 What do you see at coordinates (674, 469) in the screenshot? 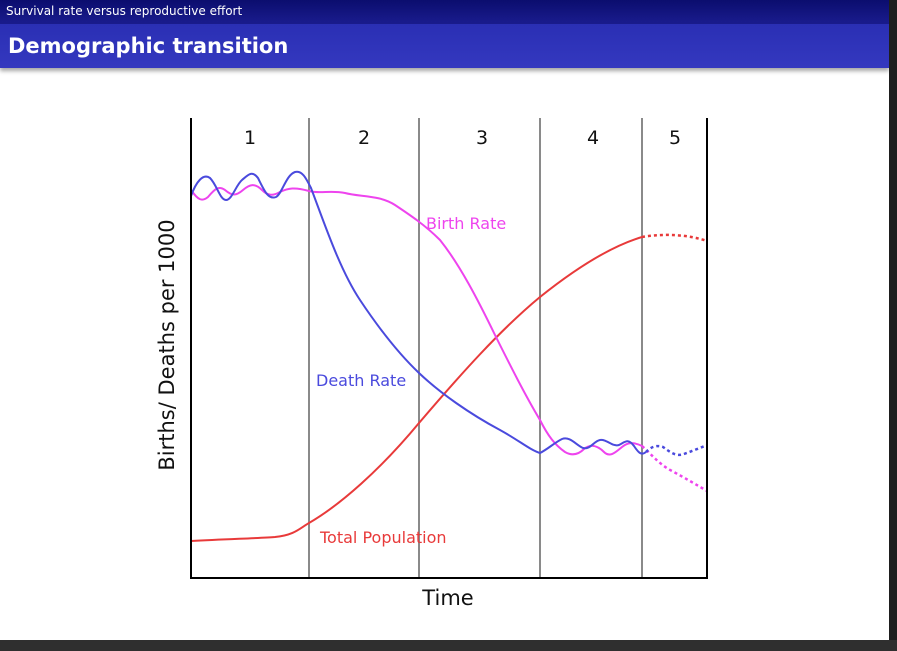
I see `birth-rate-projection` at bounding box center [674, 469].